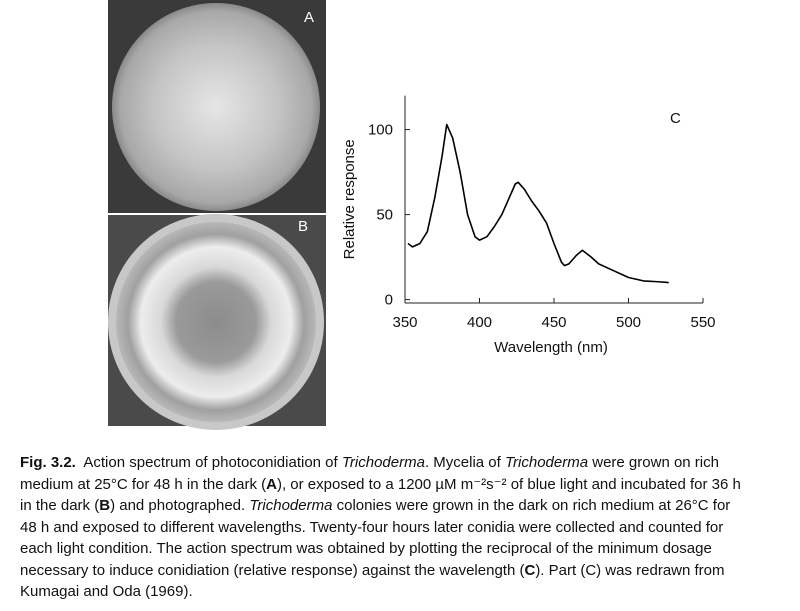  Describe the element at coordinates (216, 107) in the screenshot. I see `petri-dish-a` at that location.